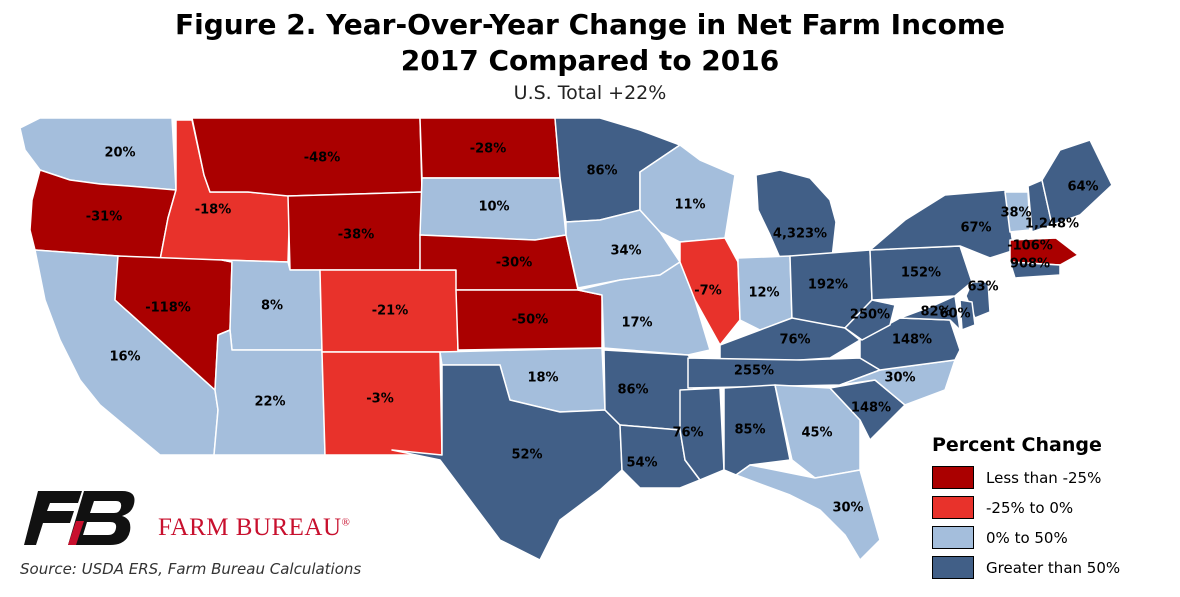  I want to click on chart-subtitle: U.S. Total +22%, so click(590, 93).